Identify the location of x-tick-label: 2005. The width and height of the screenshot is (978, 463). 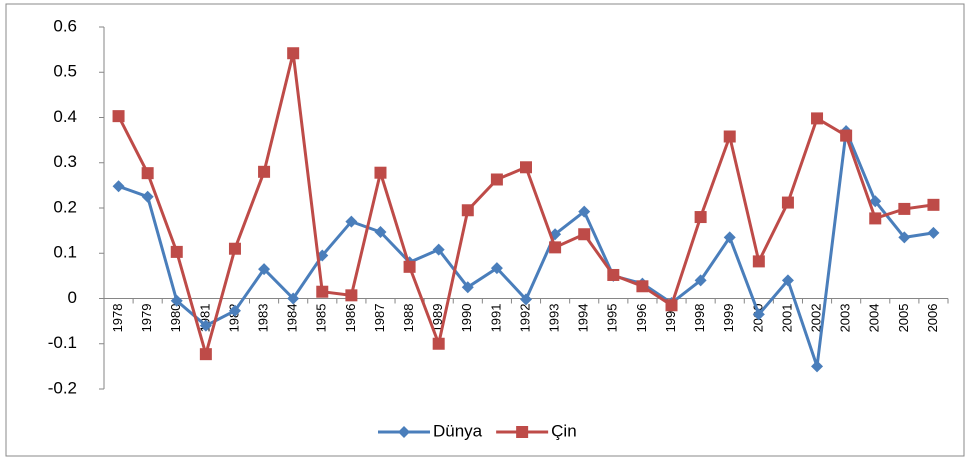
(903, 318).